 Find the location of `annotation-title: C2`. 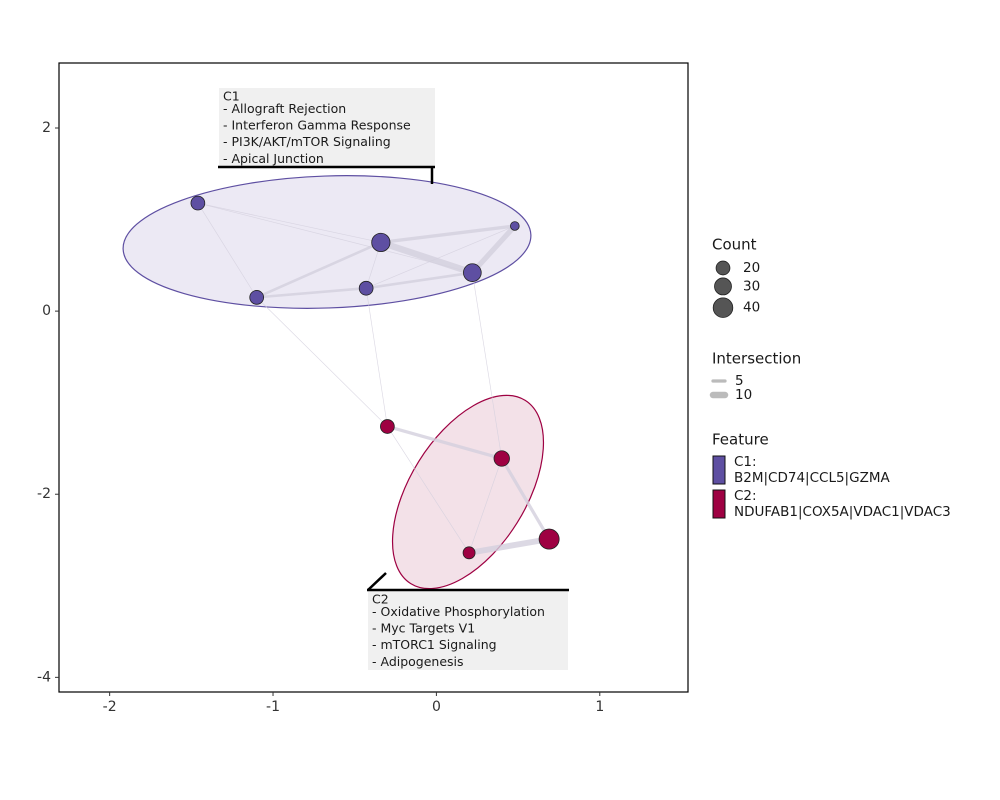

annotation-title: C2 is located at coordinates (380, 599).